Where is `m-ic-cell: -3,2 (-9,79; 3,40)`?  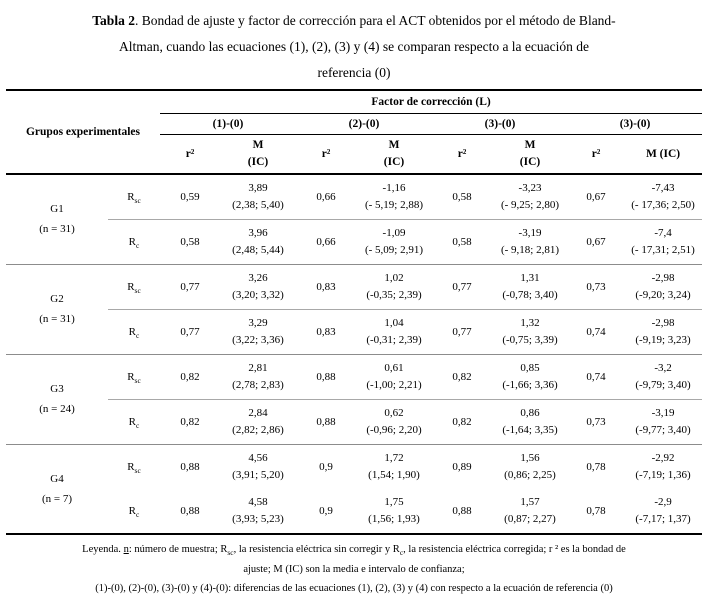 m-ic-cell: -3,2 (-9,79; 3,40) is located at coordinates (663, 376).